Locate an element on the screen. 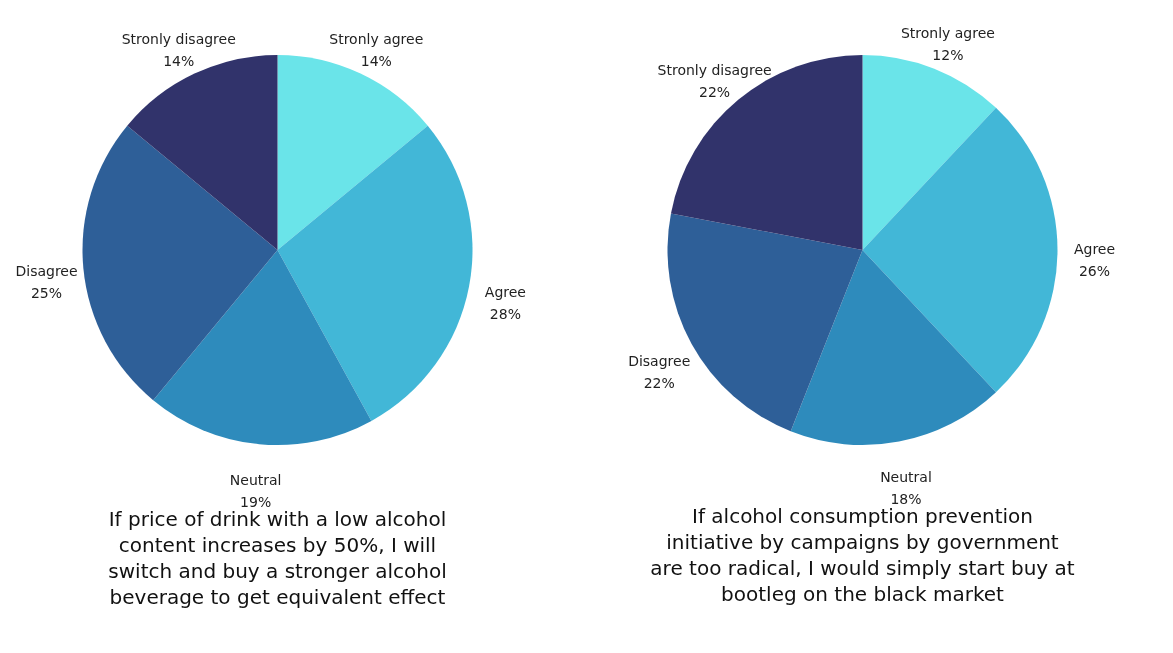 This screenshot has height=653, width=1173. text: beverage to get equivalent effect is located at coordinates (277, 596).